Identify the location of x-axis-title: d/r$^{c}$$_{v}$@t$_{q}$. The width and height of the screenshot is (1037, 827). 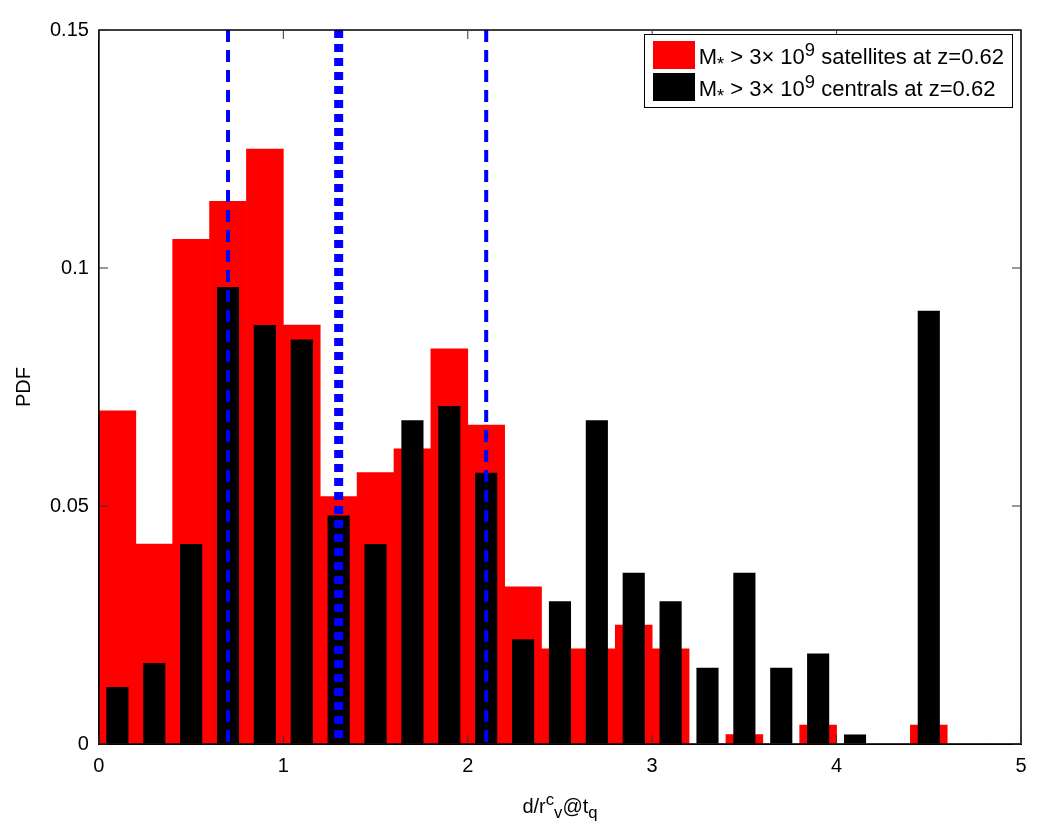
(560, 806).